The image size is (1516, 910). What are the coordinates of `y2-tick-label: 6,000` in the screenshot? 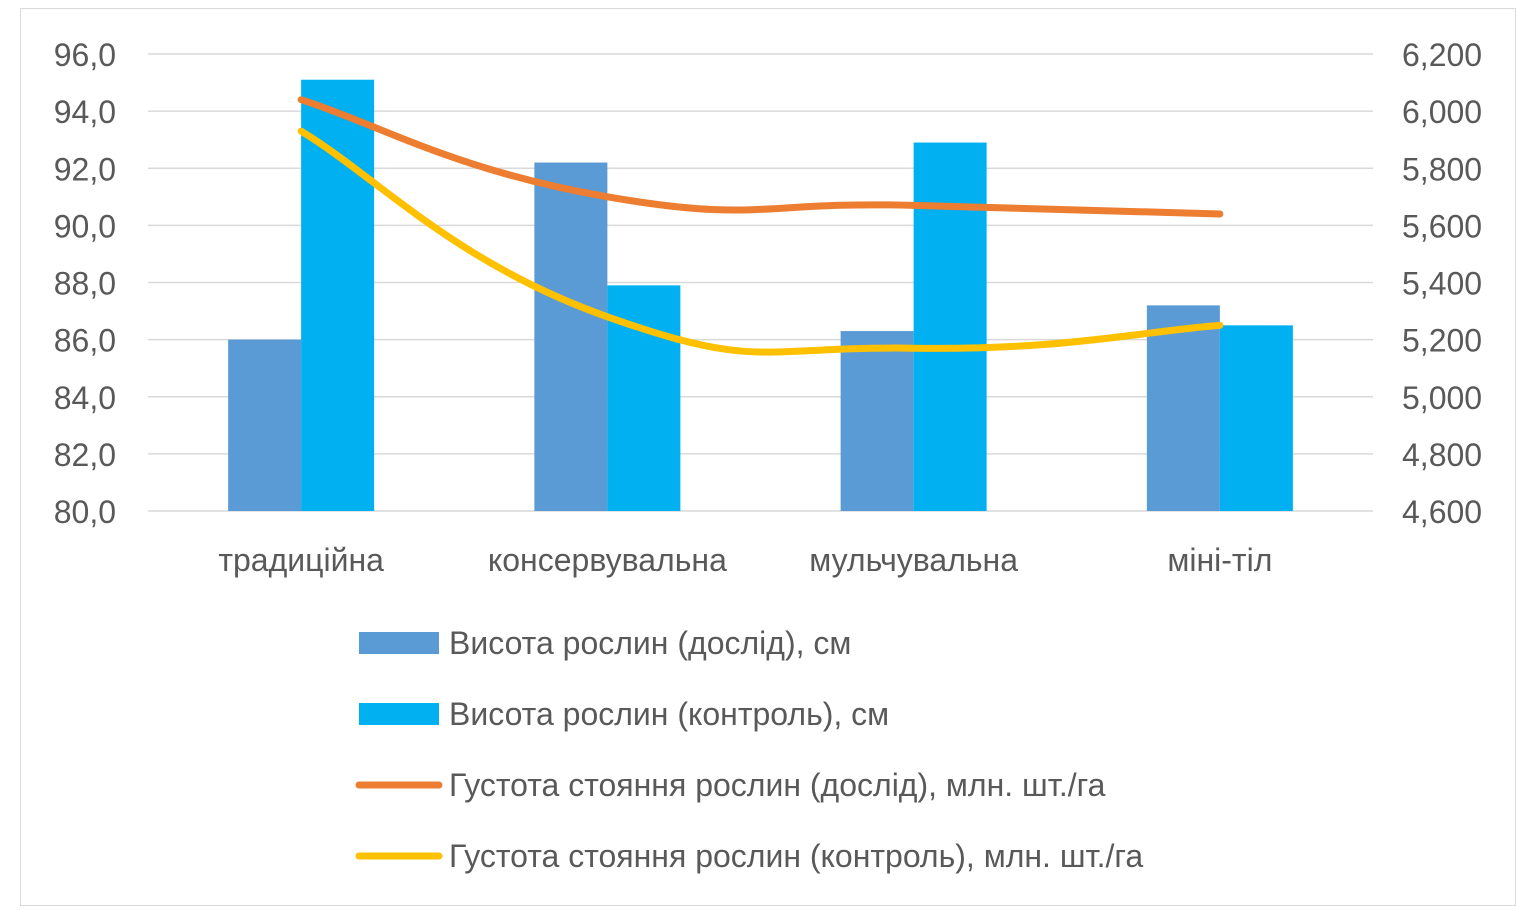 It's located at (1442, 112).